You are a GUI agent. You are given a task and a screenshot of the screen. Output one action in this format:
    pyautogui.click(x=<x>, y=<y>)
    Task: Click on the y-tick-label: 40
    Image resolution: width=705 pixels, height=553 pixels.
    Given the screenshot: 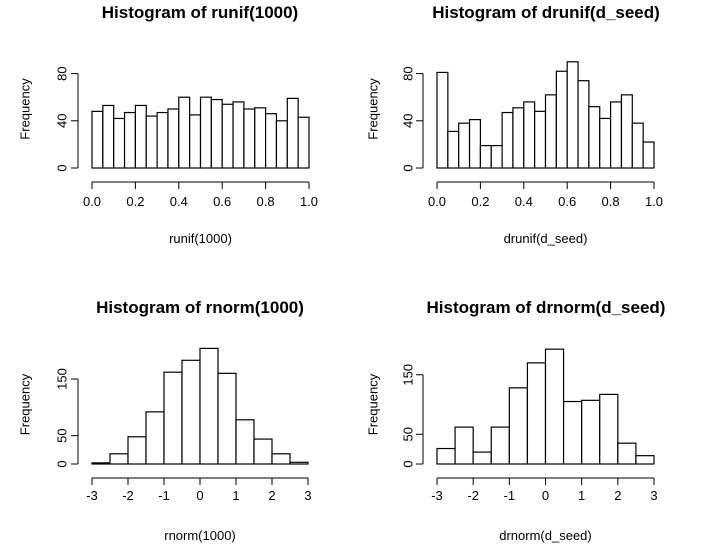 What is the action you would take?
    pyautogui.click(x=62, y=121)
    